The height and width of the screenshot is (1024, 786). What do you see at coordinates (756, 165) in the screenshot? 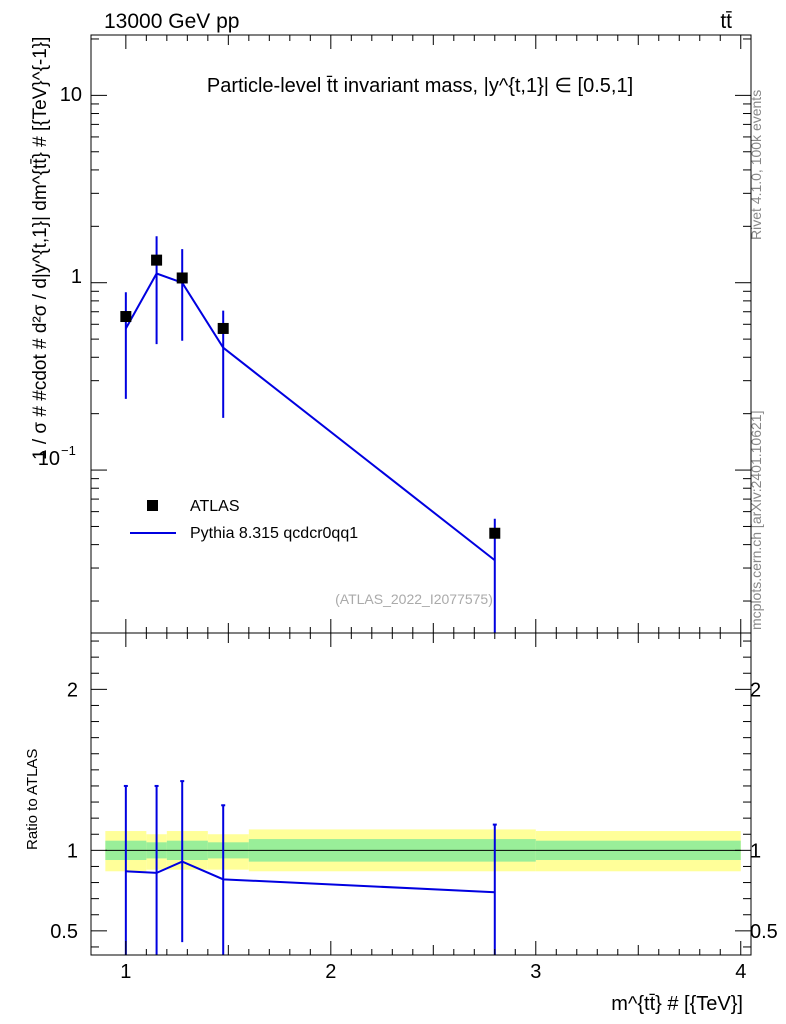
I see `rivet-version-label: Rivet 4.1.0, 100k events` at bounding box center [756, 165].